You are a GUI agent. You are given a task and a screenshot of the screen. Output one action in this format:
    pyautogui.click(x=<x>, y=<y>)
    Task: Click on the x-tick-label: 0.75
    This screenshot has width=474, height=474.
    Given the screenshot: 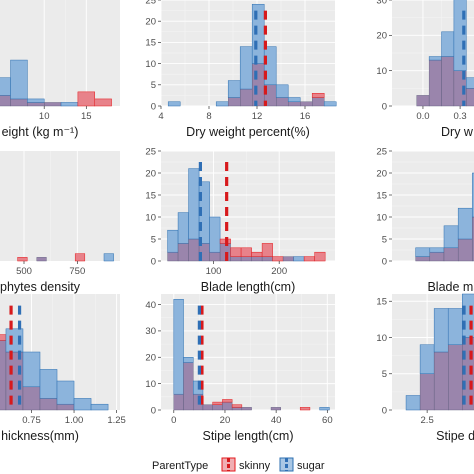 What is the action you would take?
    pyautogui.click(x=31, y=420)
    